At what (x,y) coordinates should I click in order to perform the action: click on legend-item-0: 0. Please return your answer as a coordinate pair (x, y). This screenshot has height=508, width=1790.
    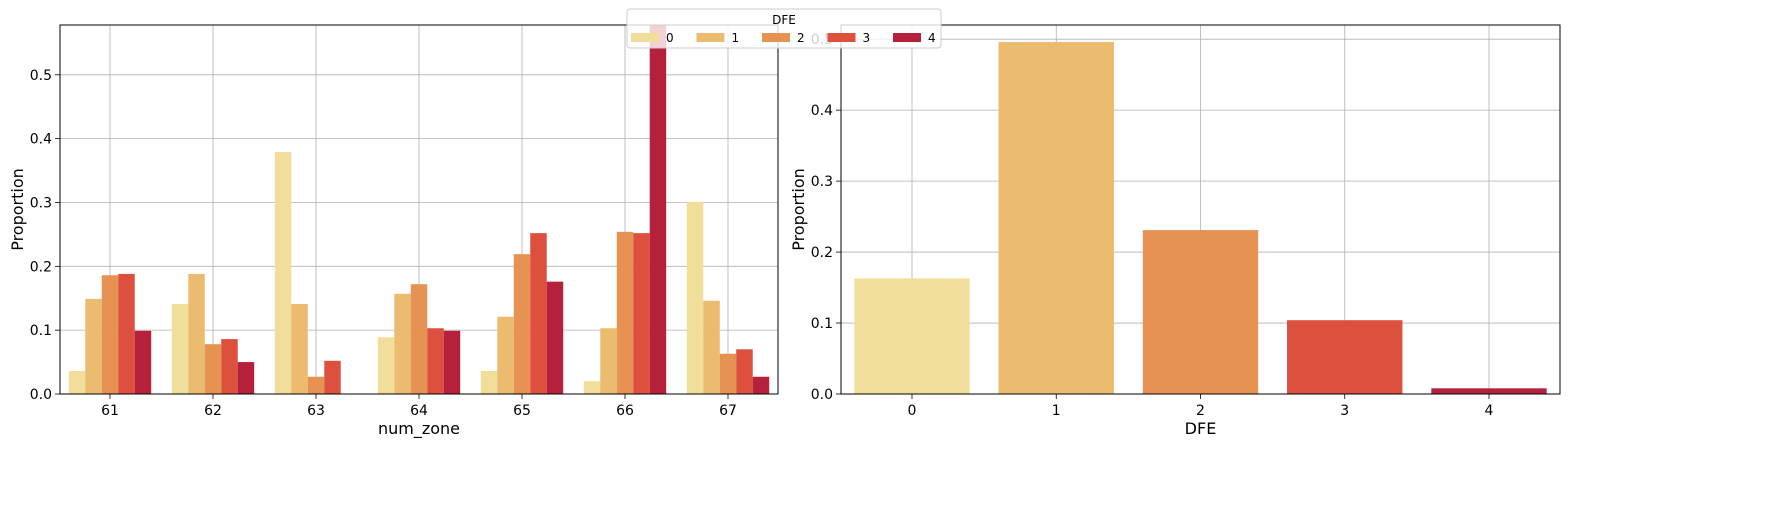
    Looking at the image, I should click on (652, 38).